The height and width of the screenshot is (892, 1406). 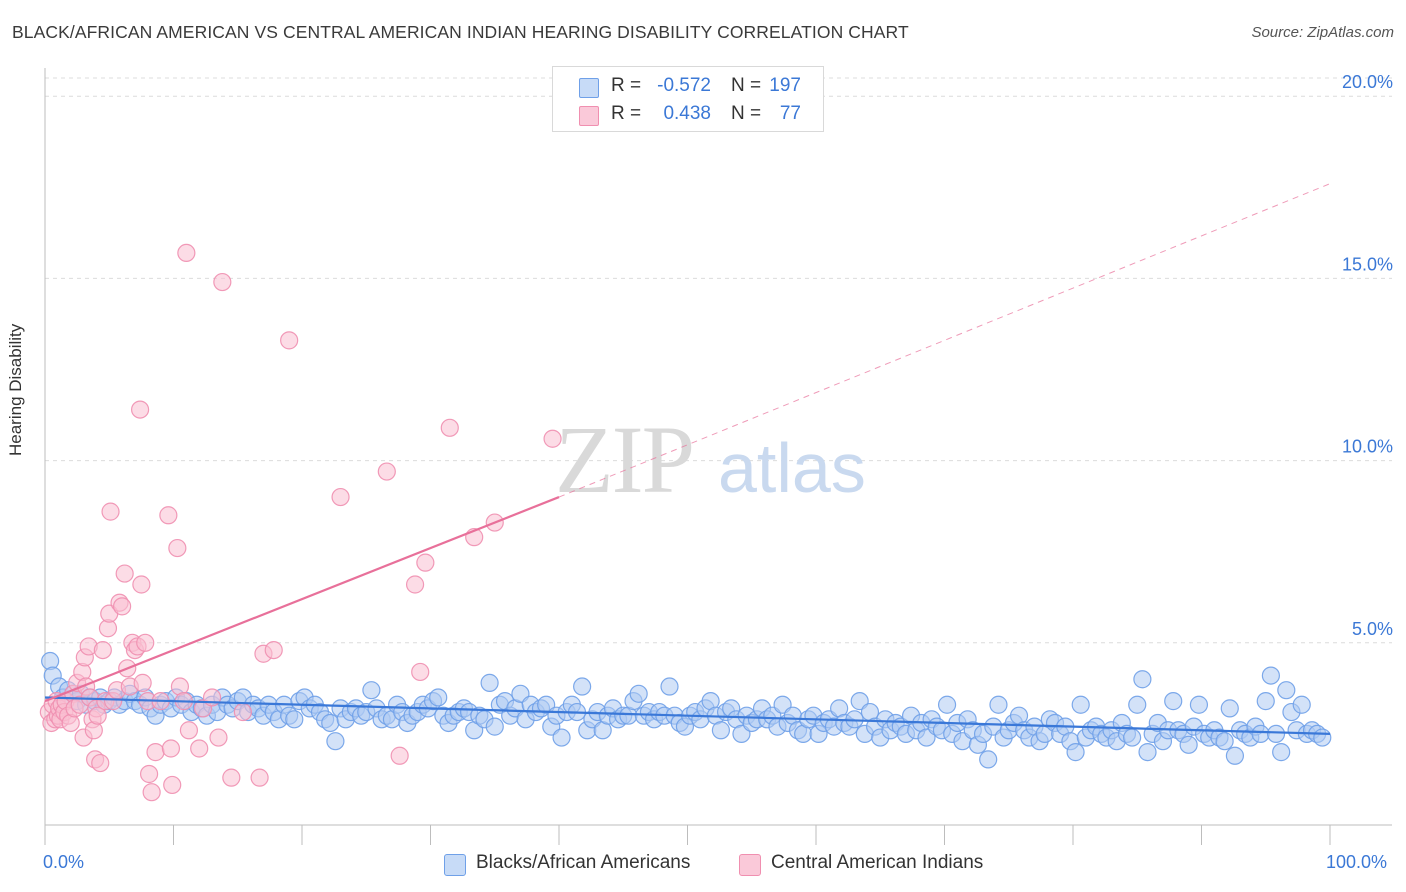 I want to click on trend-line-blue, so click(x=687, y=716).